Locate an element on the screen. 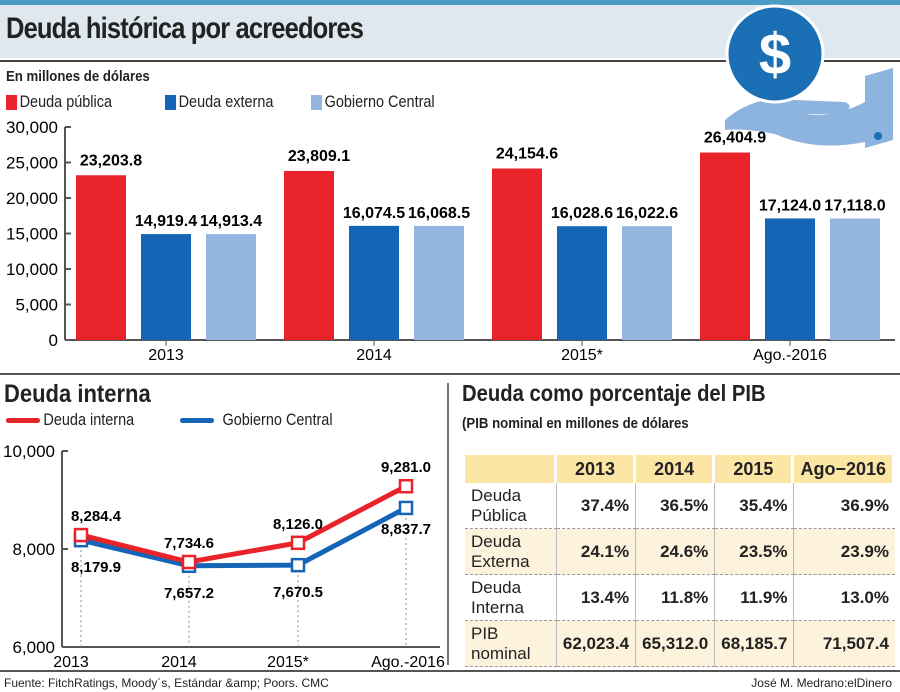  table-cell: 13.4% is located at coordinates (596, 598).